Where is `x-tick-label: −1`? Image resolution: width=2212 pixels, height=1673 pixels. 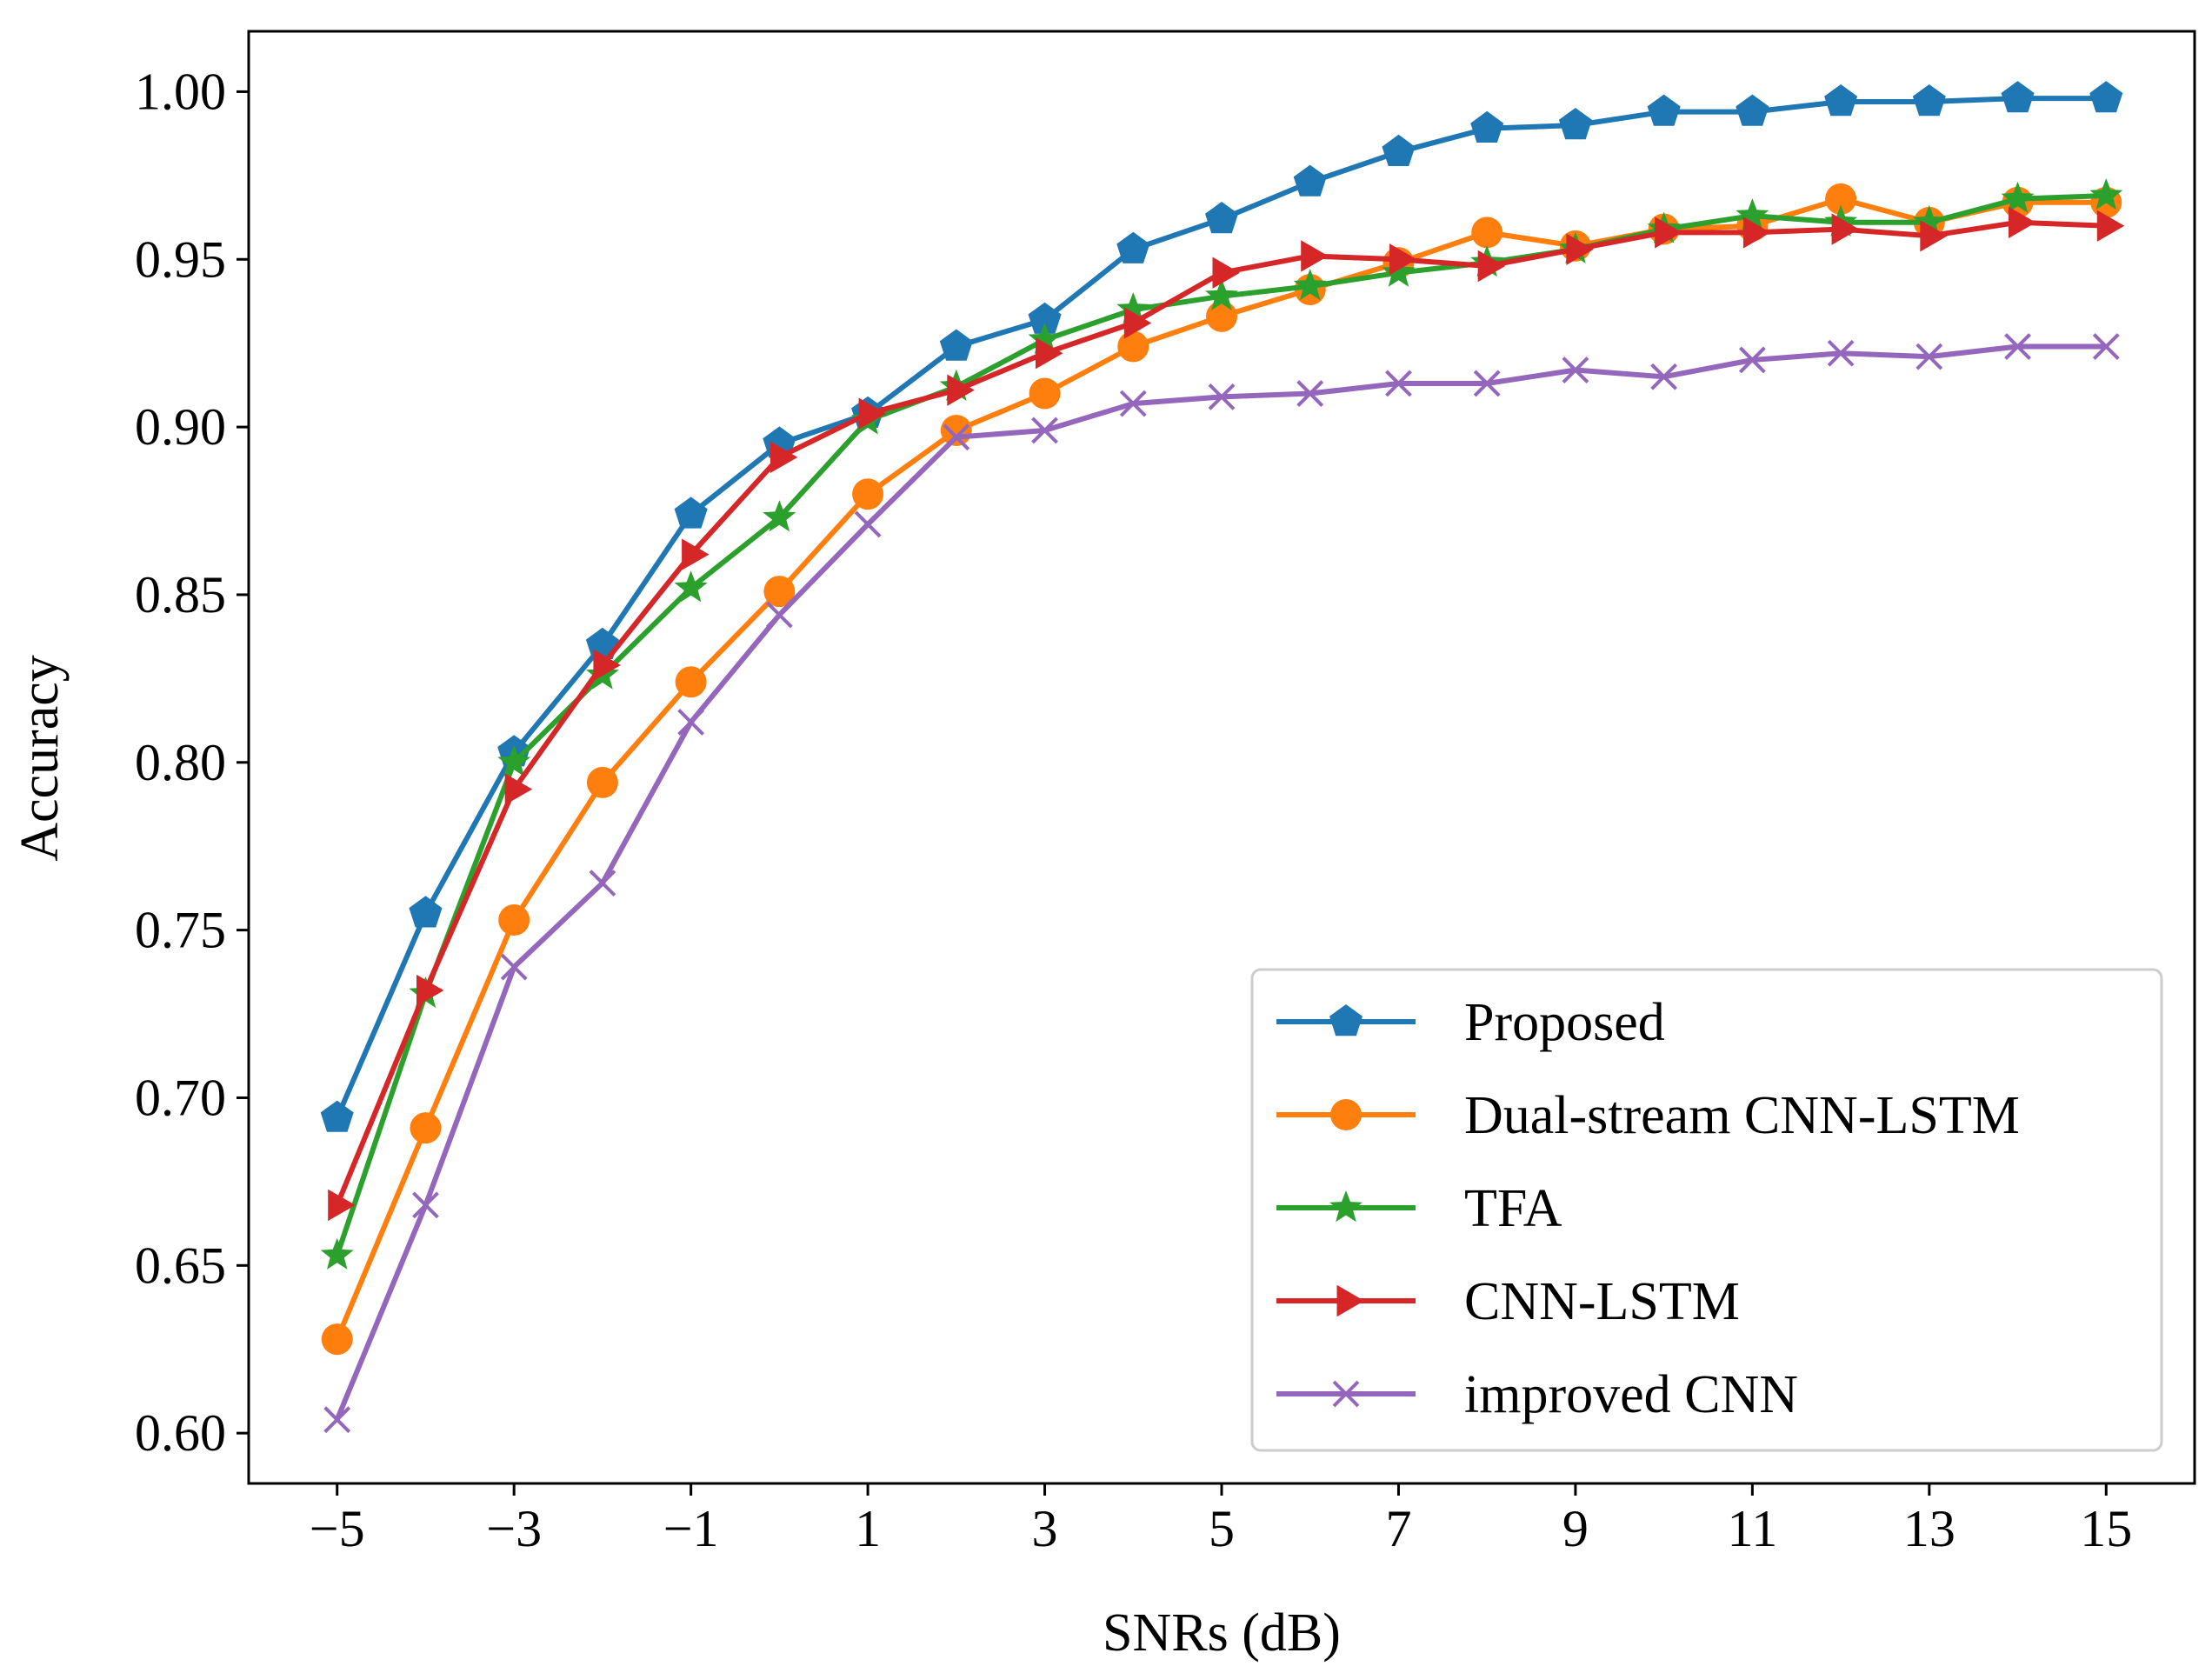
x-tick-label: −1 is located at coordinates (691, 1529).